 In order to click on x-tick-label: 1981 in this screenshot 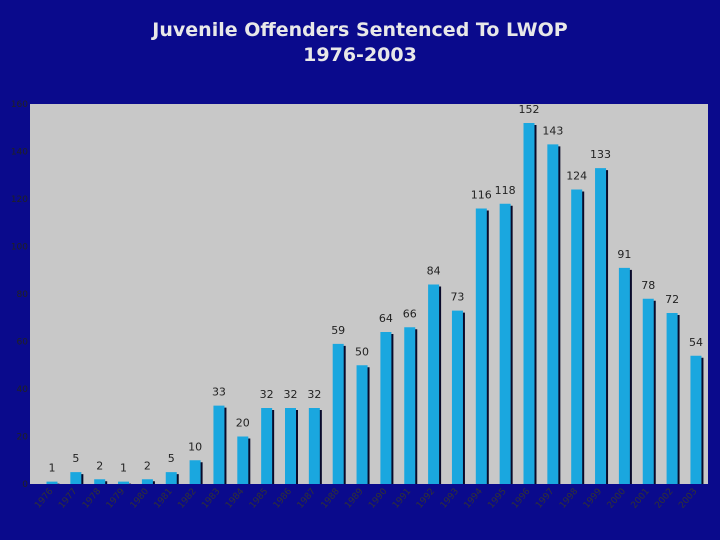, I will do `click(164, 499)`.